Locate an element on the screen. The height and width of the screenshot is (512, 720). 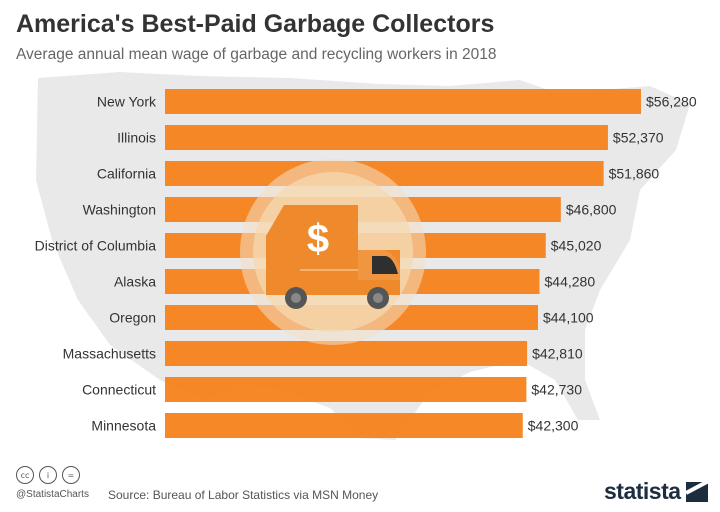
statista-logo-icon is located at coordinates (696, 491).